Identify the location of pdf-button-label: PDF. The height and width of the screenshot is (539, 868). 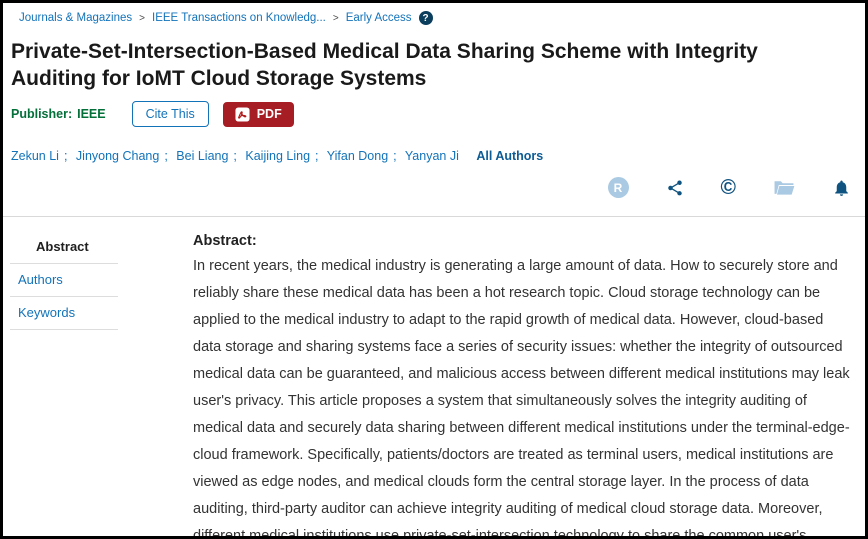
(269, 114).